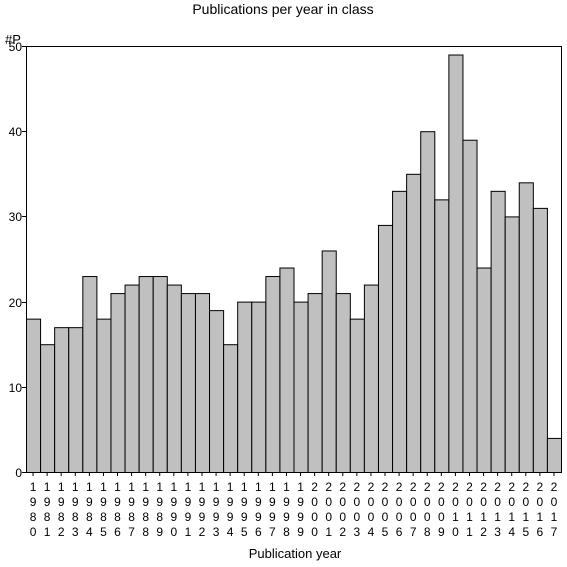 The height and width of the screenshot is (567, 567). What do you see at coordinates (301, 387) in the screenshot?
I see `bar-1999` at bounding box center [301, 387].